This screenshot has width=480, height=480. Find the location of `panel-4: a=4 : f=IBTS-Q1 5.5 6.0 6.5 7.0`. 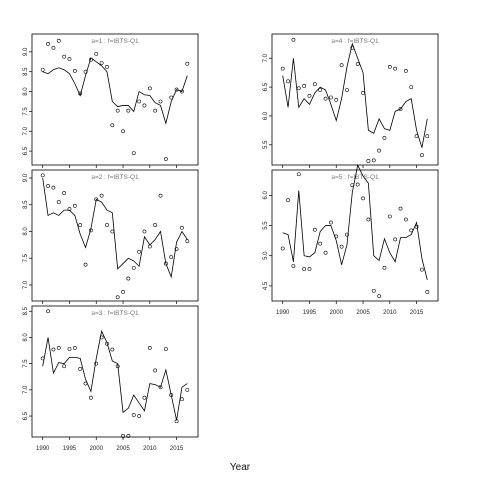

panel-4: a=4 : f=IBTS-Q1 5.5 6.0 6.5 7.0 is located at coordinates (351, 100).